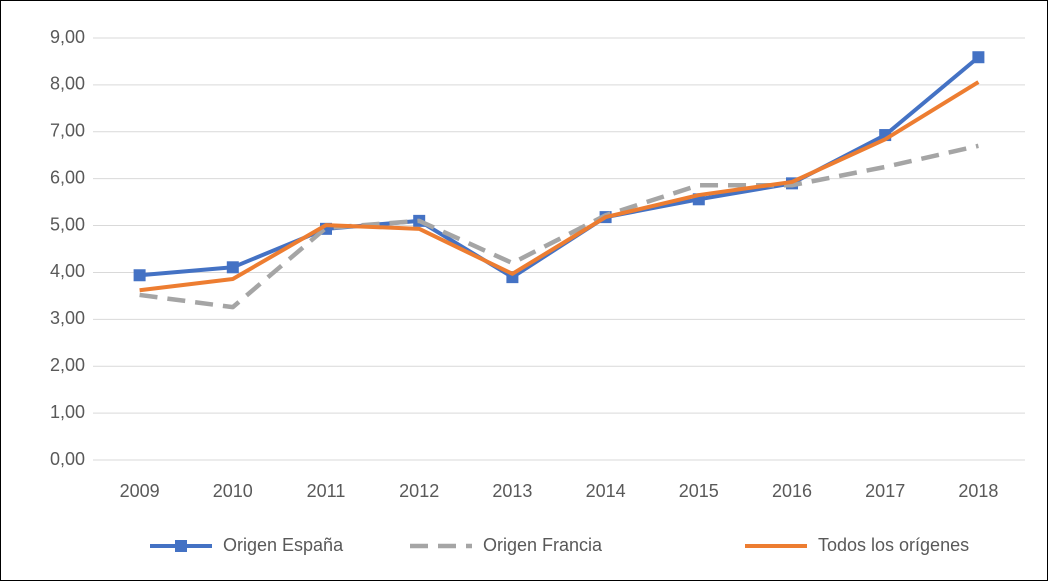  I want to click on legend-label: Origen España, so click(283, 545).